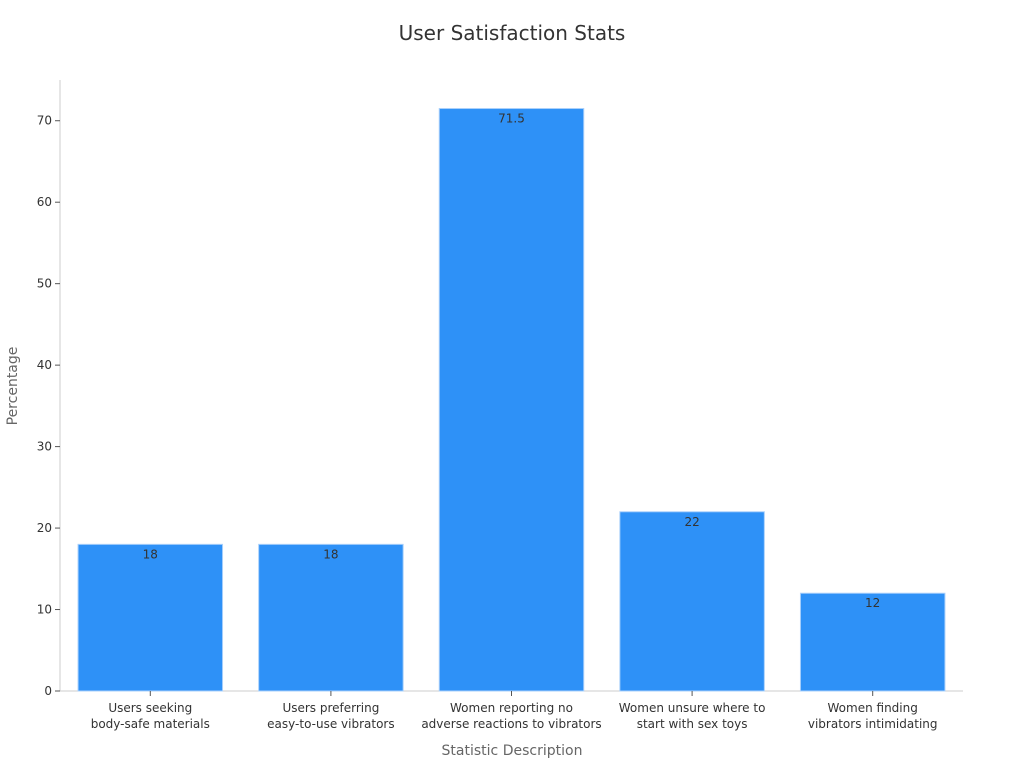 Image resolution: width=1024 pixels, height=768 pixels. I want to click on data-label: 12, so click(872, 603).